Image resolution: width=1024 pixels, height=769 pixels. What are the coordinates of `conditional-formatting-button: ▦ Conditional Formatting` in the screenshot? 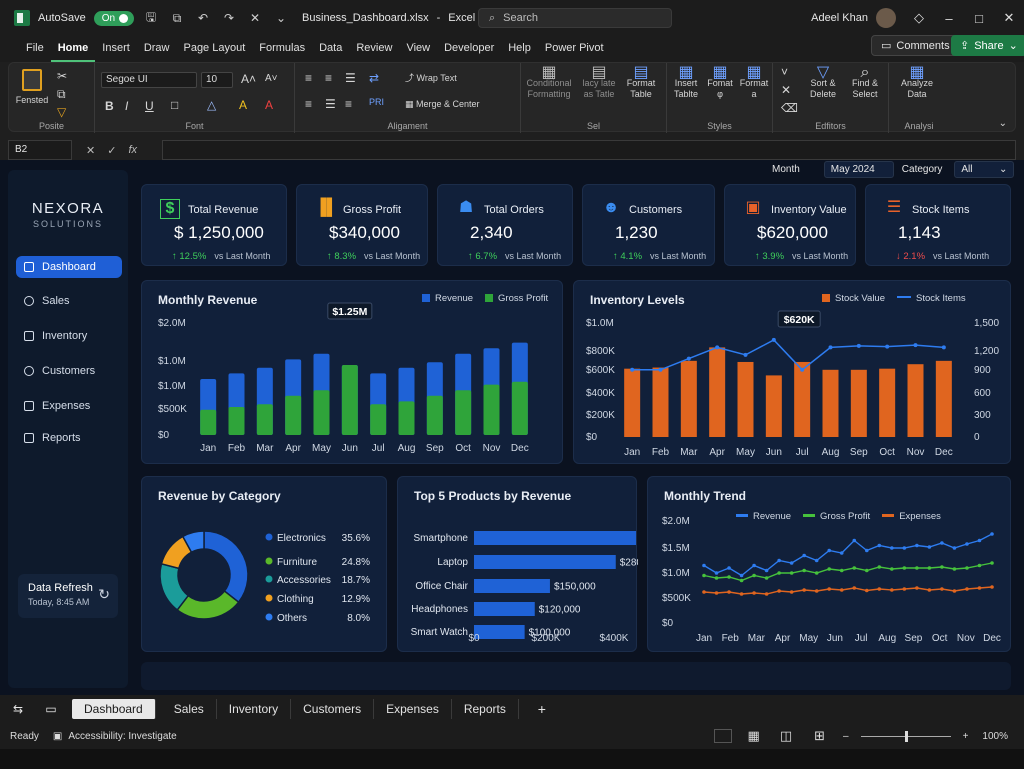 It's located at (549, 82).